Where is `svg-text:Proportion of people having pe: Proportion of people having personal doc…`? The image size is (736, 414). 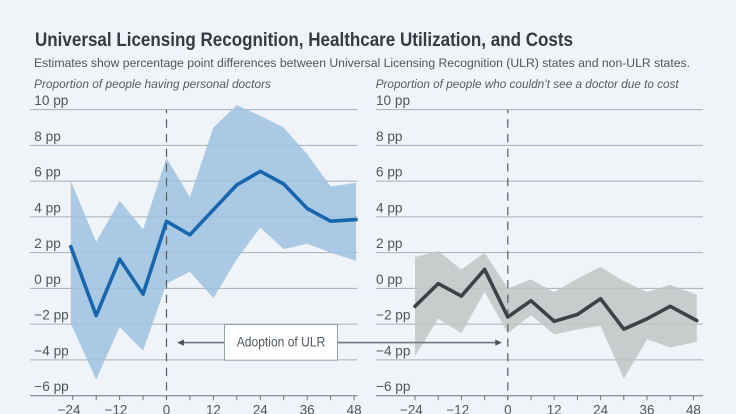
svg-text:Proportion of people having pe: Proportion of people having personal doc… is located at coordinates (152, 84).